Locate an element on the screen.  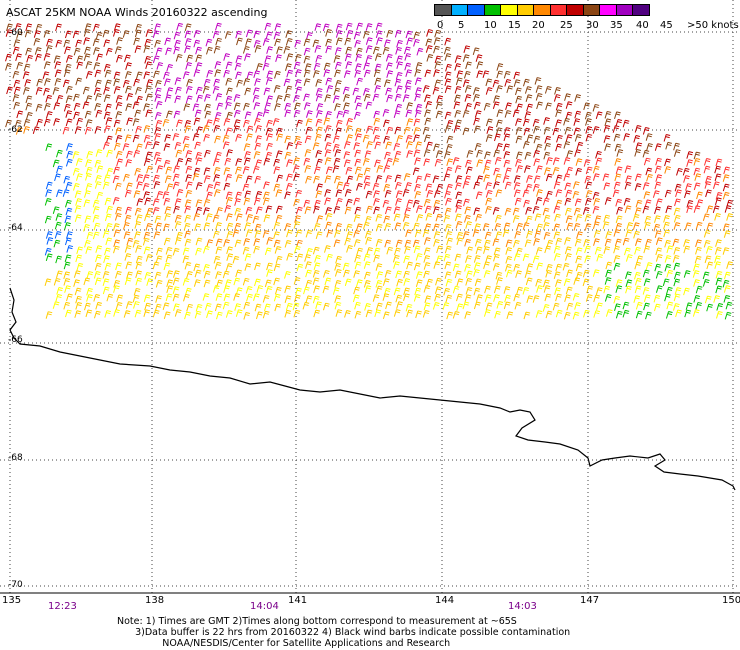
lat-label-60: -60 is located at coordinates (15, 33).